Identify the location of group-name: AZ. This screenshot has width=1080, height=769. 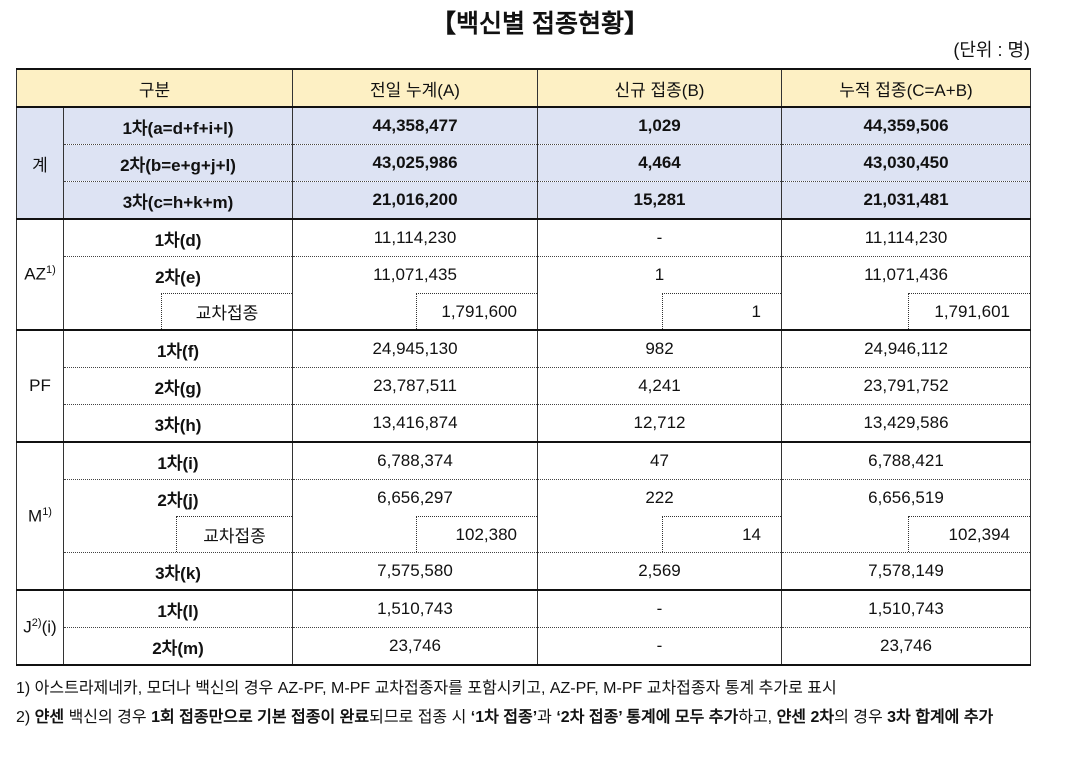
(35, 274).